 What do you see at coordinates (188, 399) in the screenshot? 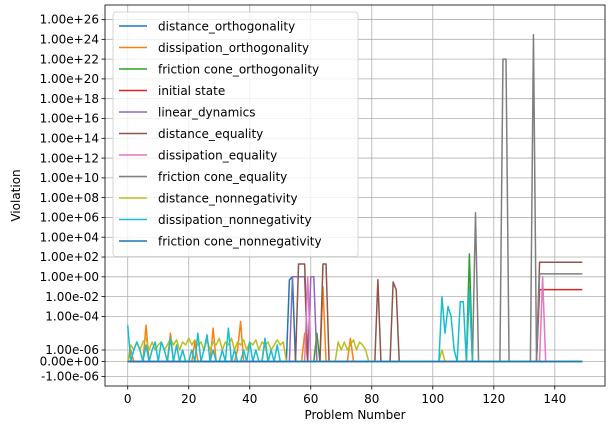
I see `x-tick-label: 20` at bounding box center [188, 399].